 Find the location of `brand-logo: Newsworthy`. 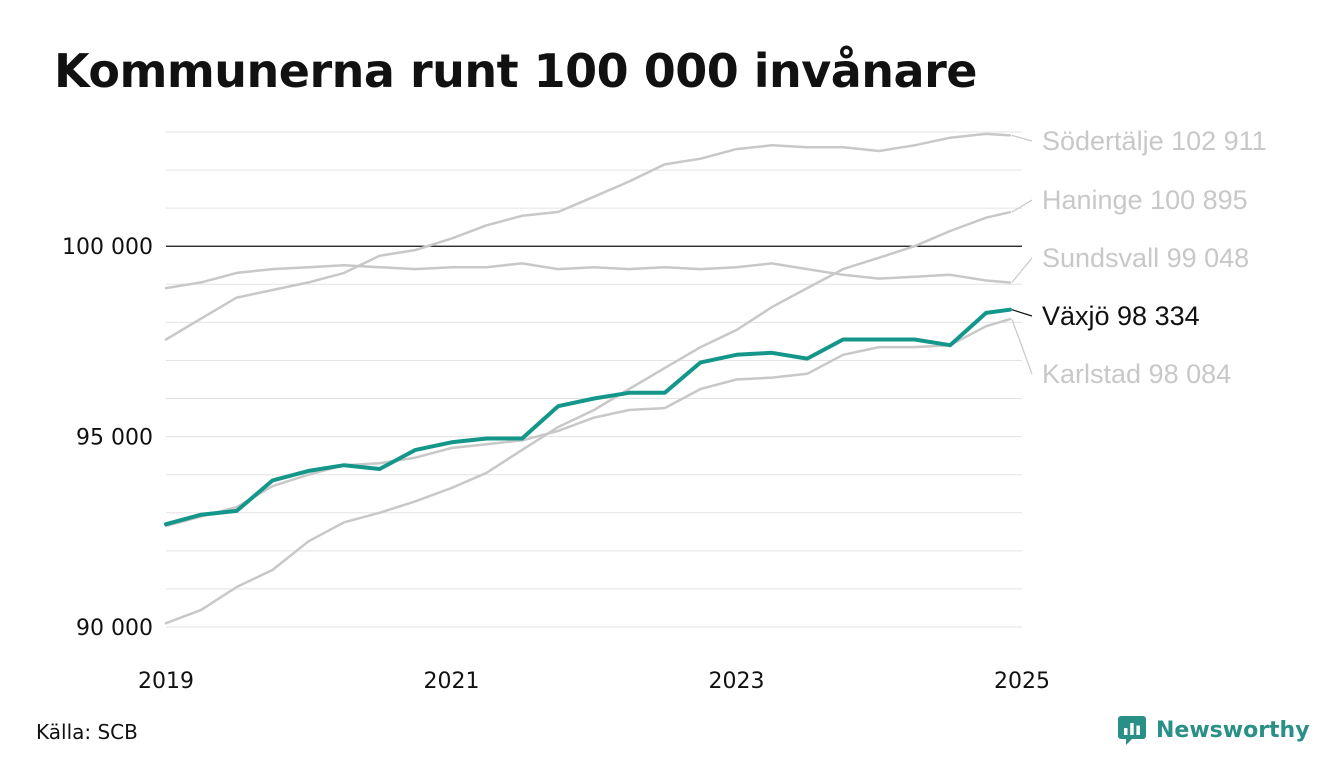

brand-logo: Newsworthy is located at coordinates (1214, 730).